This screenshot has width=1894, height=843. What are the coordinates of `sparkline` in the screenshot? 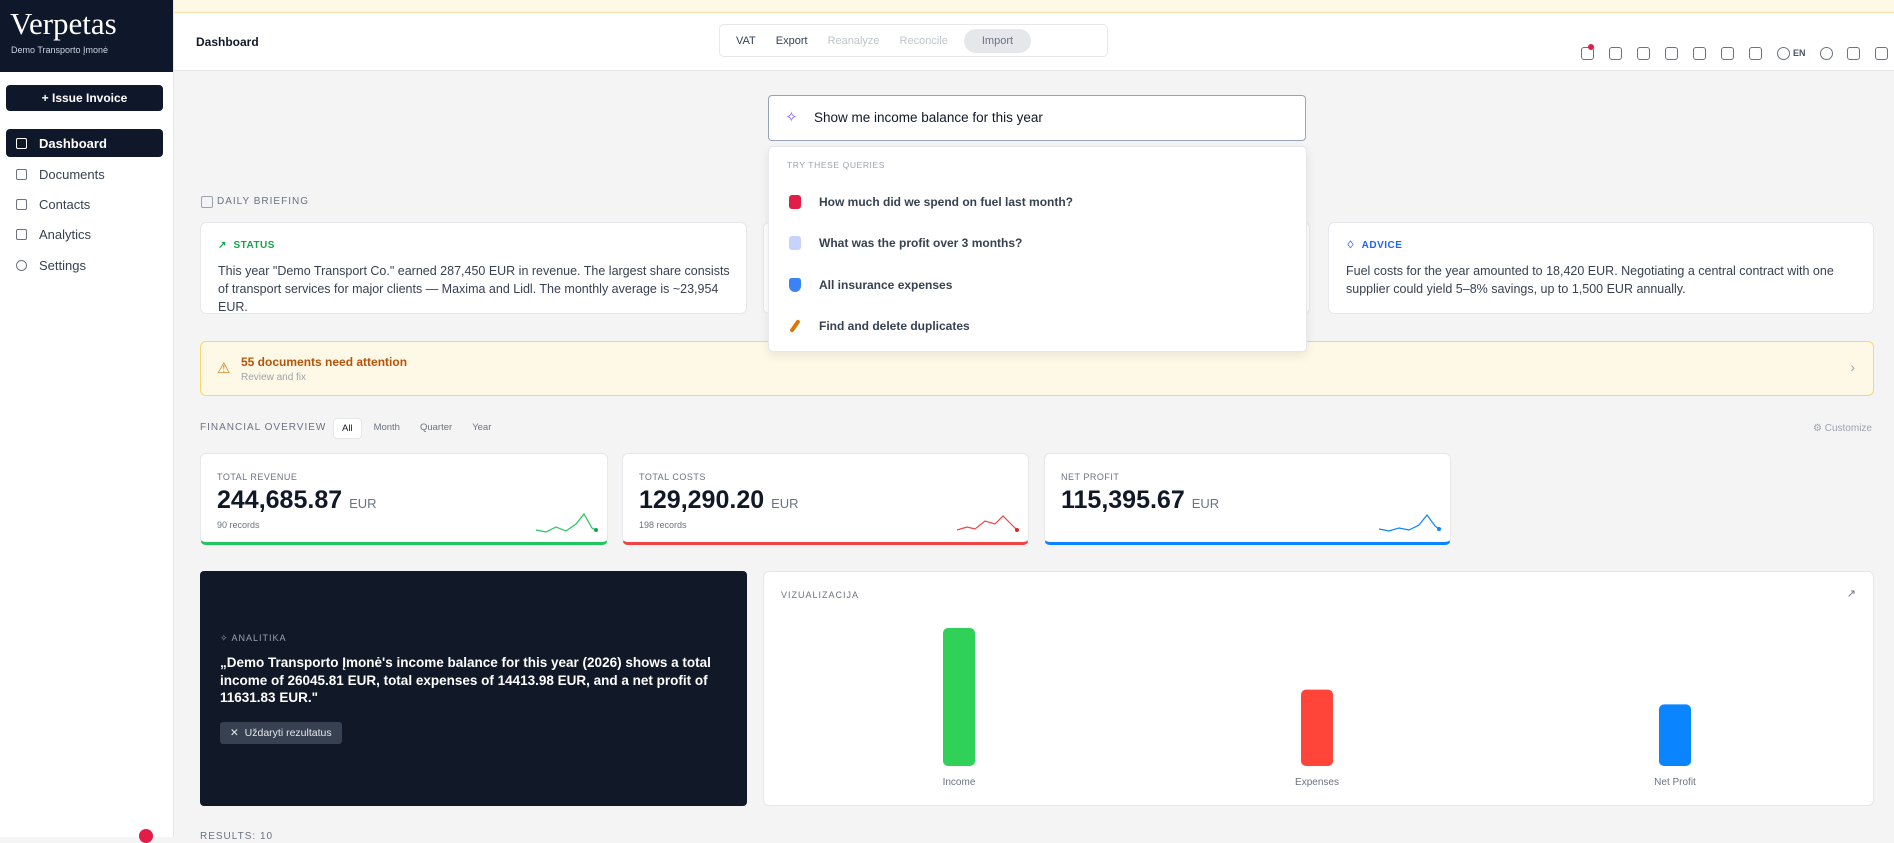 It's located at (988, 523).